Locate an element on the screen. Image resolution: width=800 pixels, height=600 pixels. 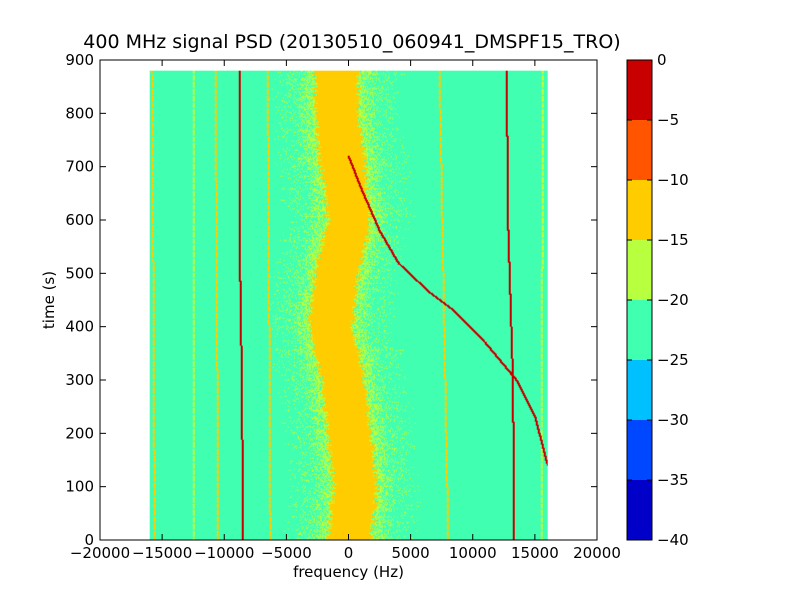
y-tick-label: 400 is located at coordinates (79, 327).